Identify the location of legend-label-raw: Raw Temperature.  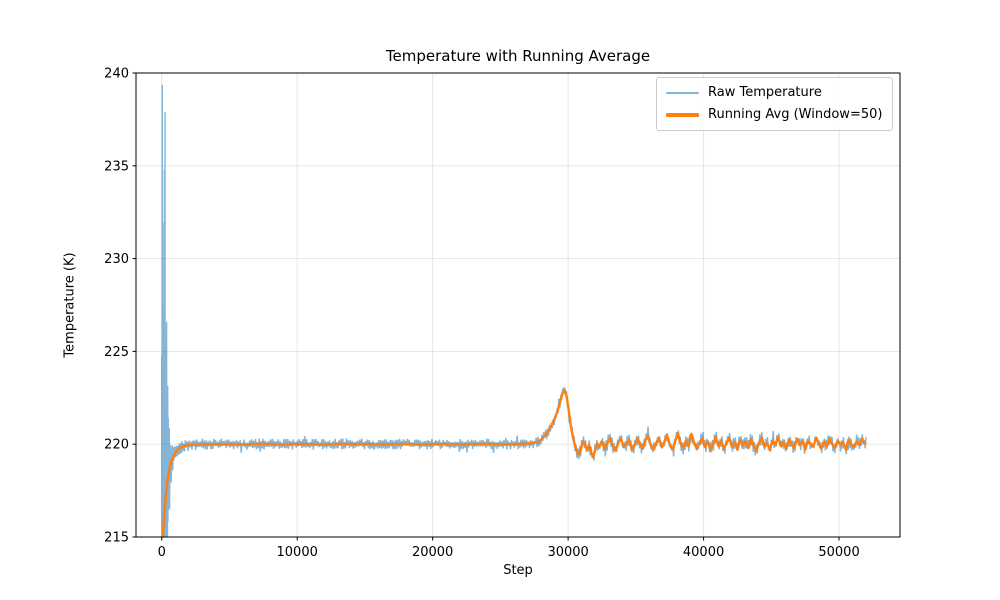
(765, 92).